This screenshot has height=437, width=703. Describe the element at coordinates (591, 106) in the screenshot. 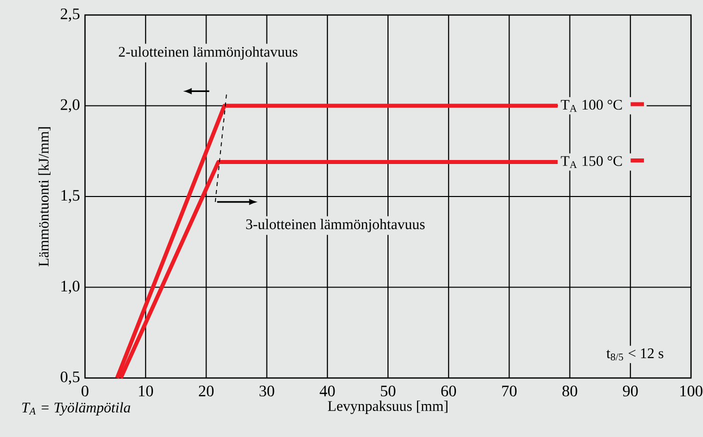

I see `legend-label: T$_{A}$ 100 °C` at that location.